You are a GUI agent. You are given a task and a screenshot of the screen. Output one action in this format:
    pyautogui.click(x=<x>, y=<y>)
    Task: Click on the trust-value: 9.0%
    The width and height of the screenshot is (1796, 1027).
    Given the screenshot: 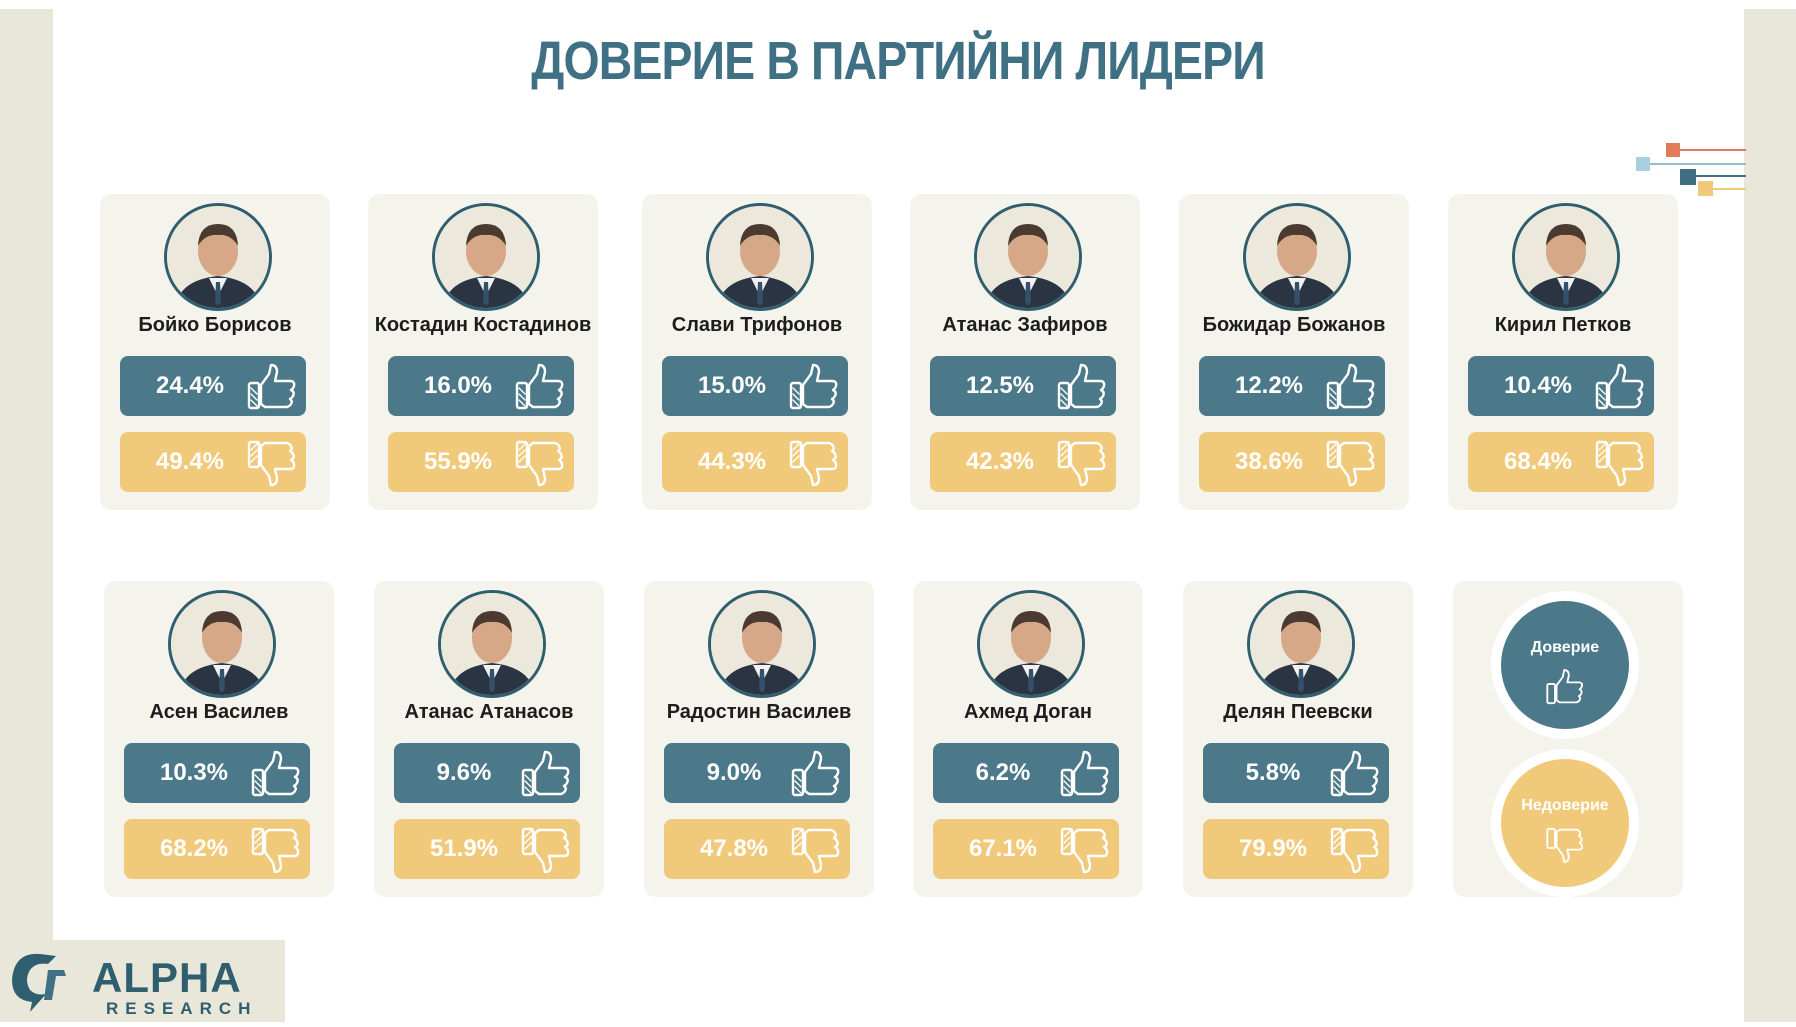 What is the action you would take?
    pyautogui.click(x=734, y=772)
    